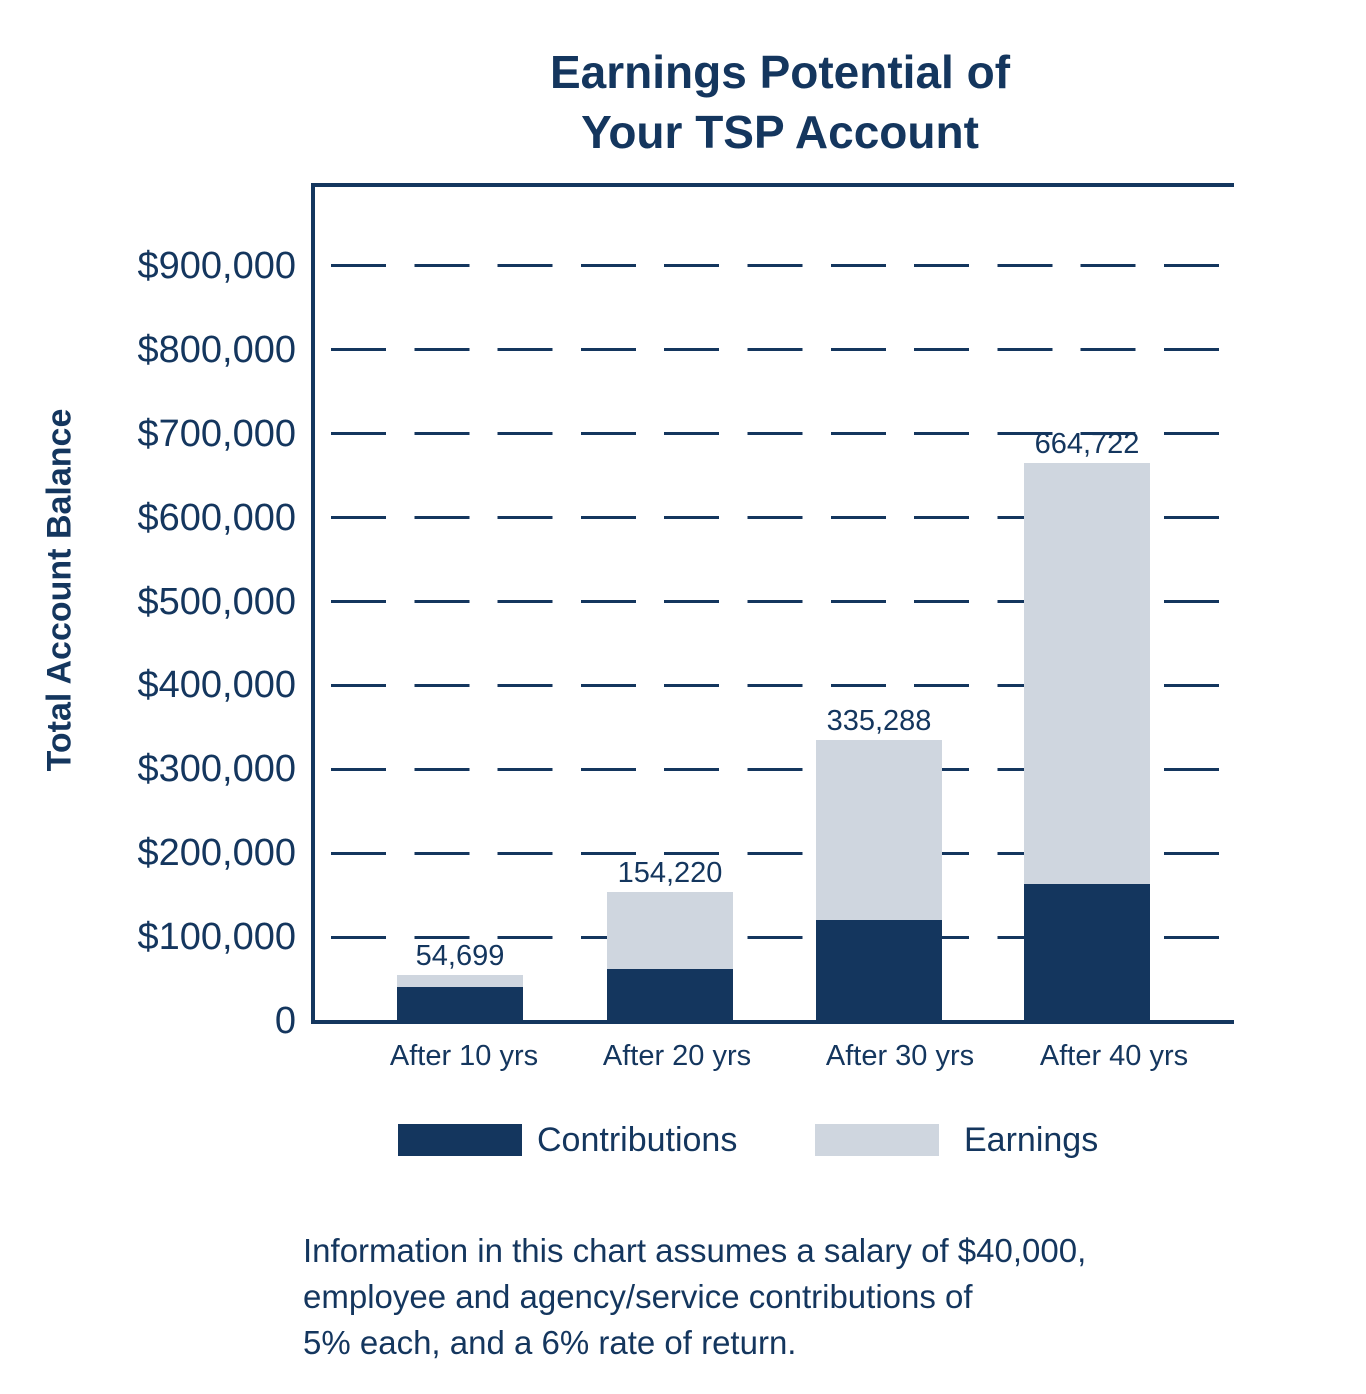  I want to click on y-tick-label: $400,000, so click(217, 685).